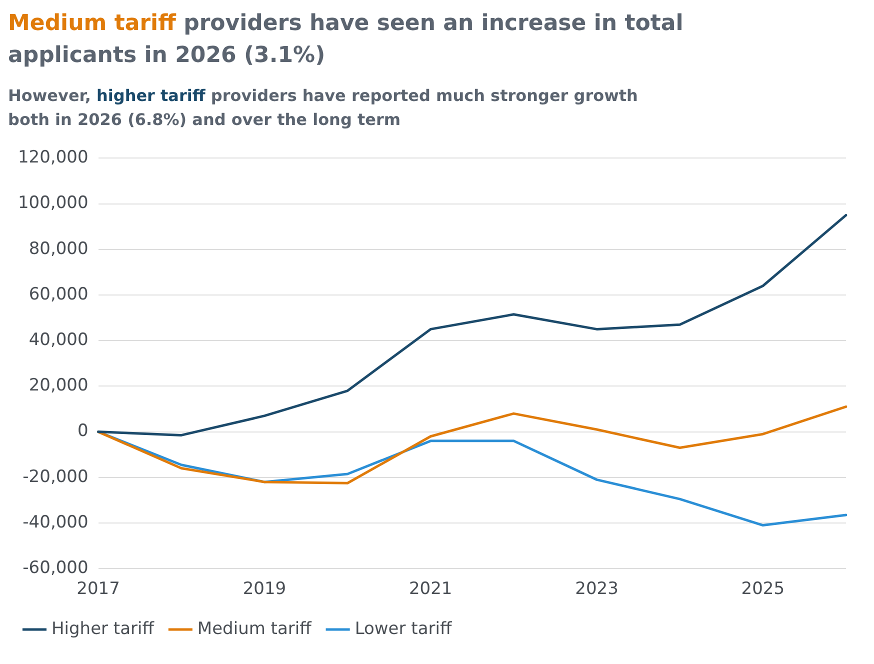 This screenshot has height=664, width=874. What do you see at coordinates (255, 628) in the screenshot?
I see `legend-label: Medium tariff` at bounding box center [255, 628].